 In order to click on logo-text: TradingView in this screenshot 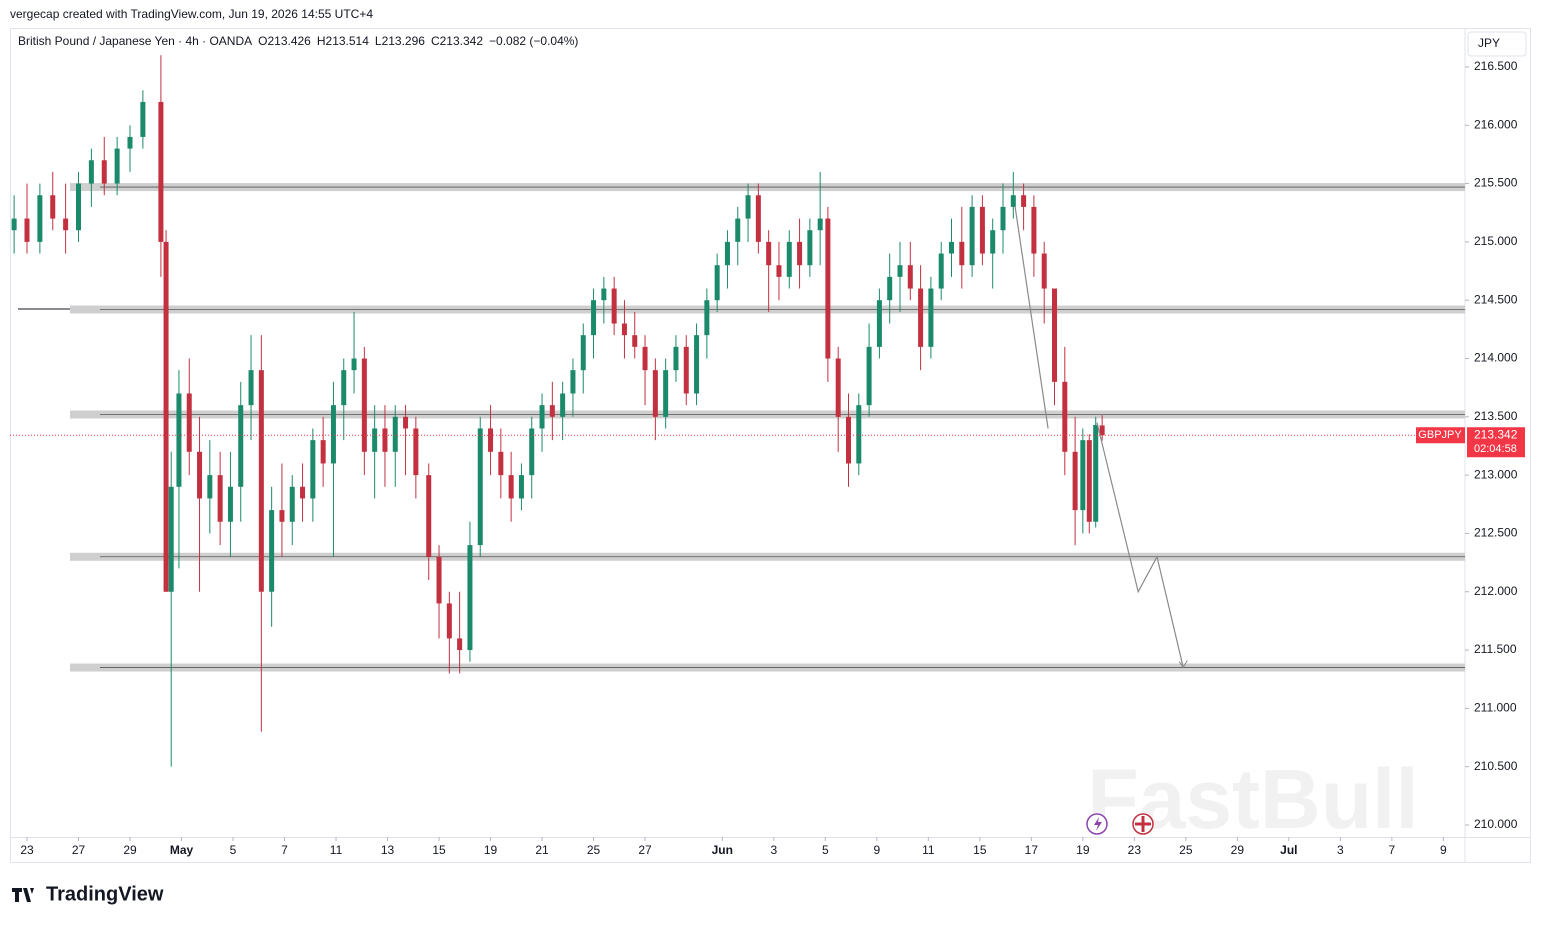, I will do `click(105, 894)`.